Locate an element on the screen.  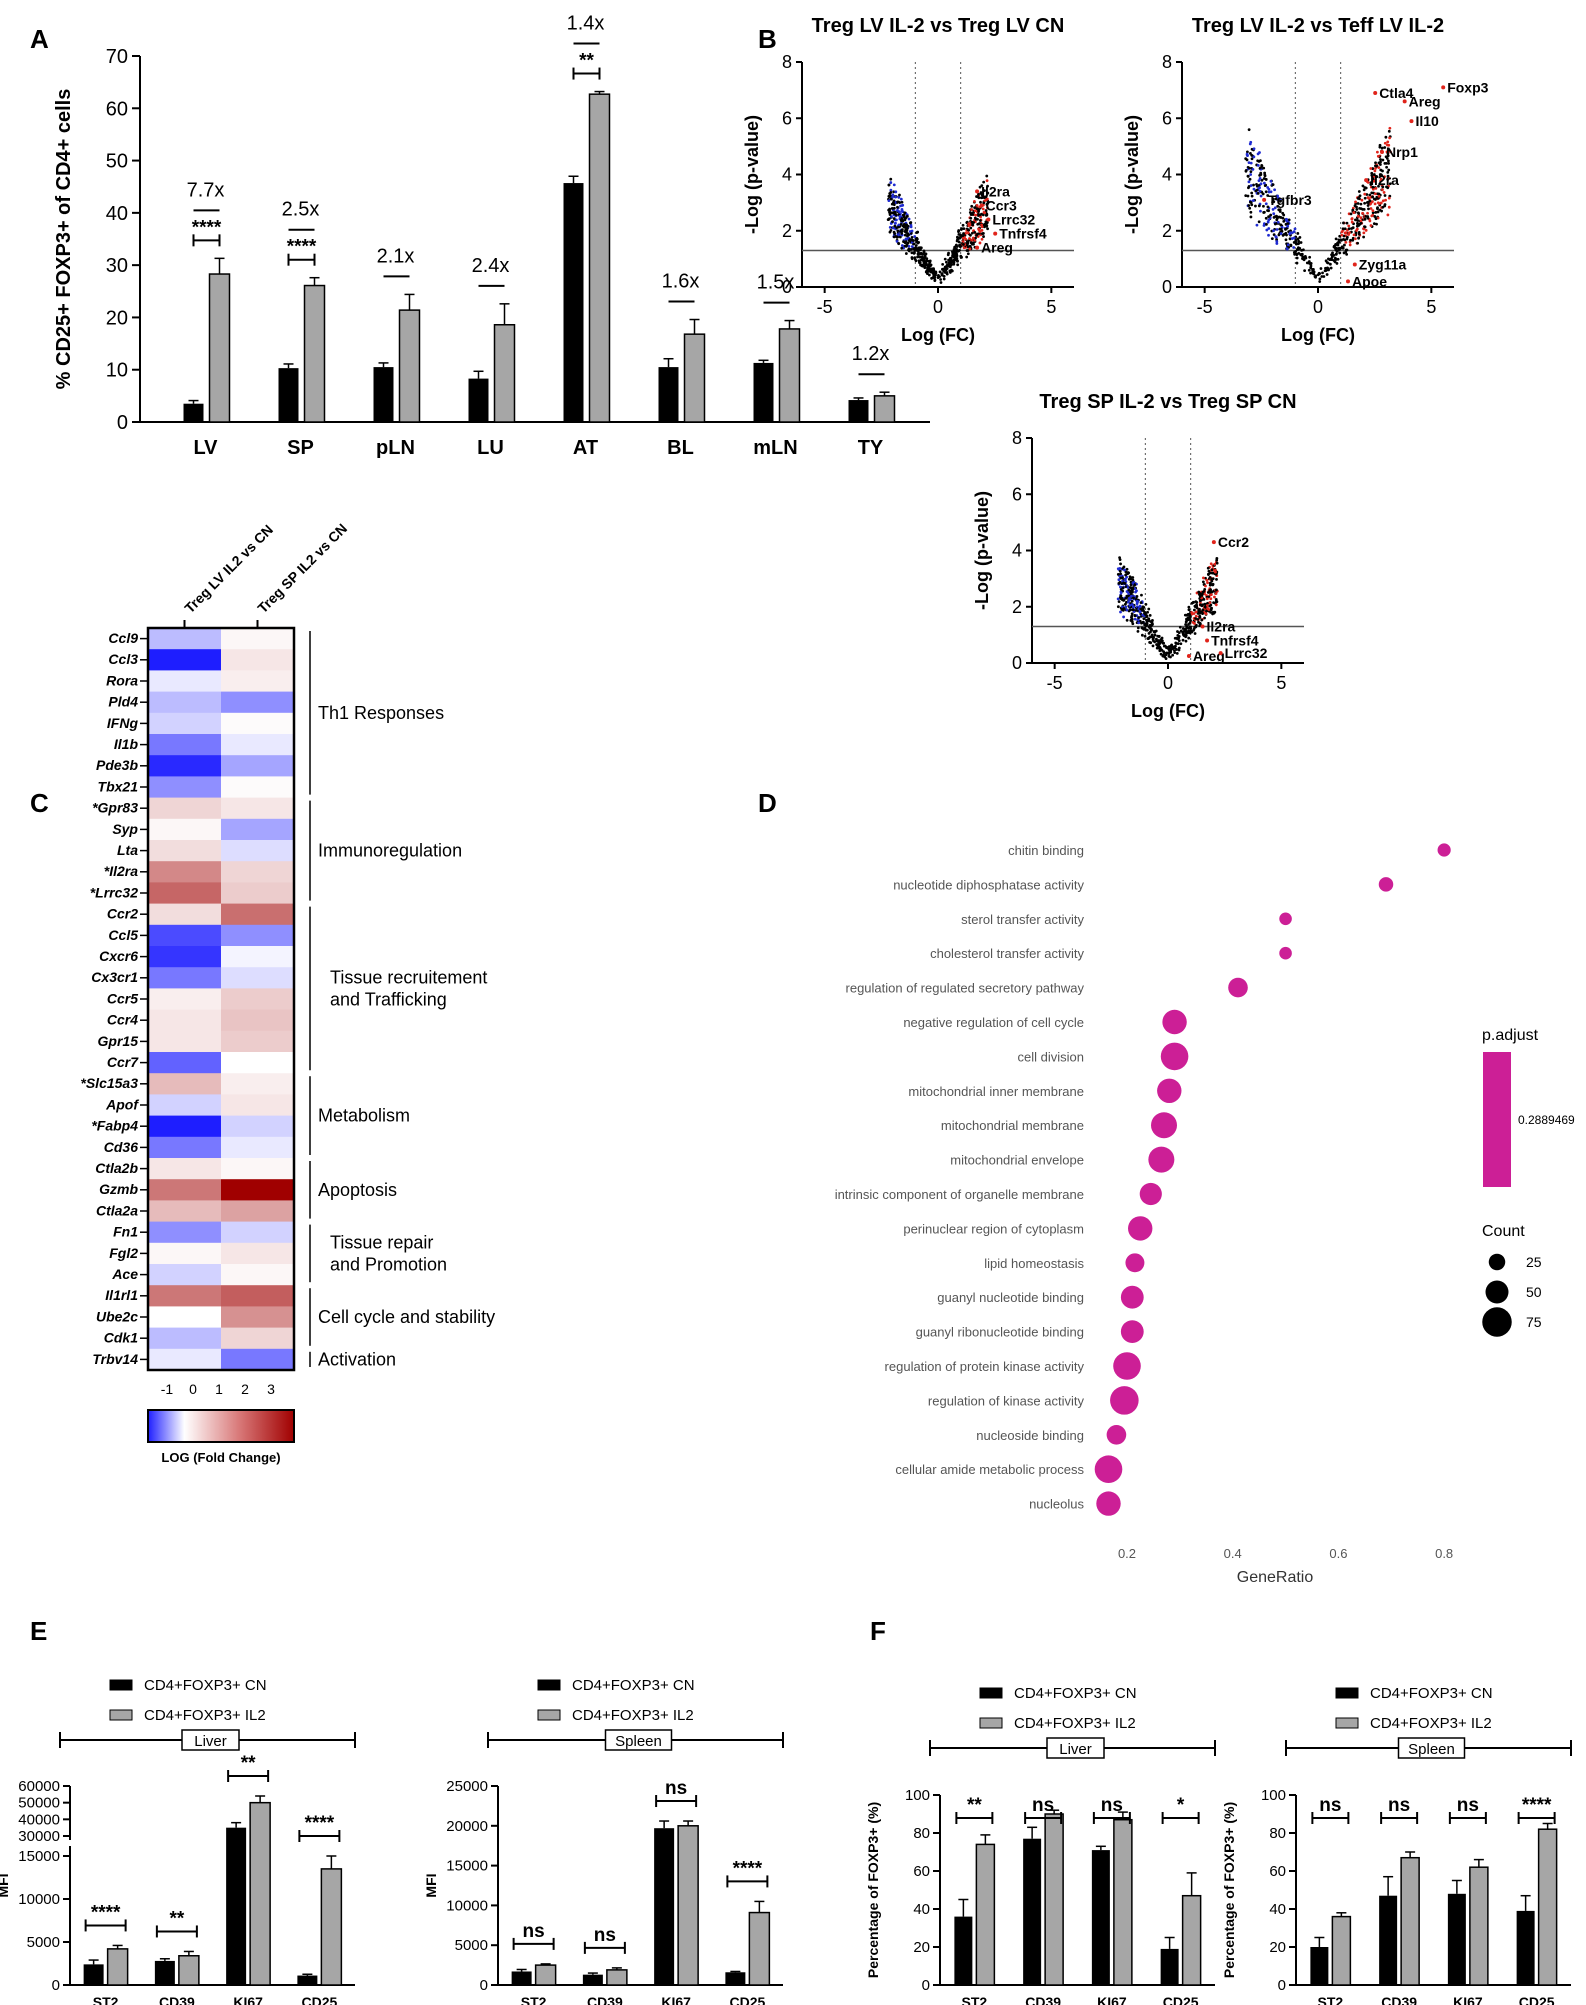
d-term-label-3: cholesterol transfer activity is located at coordinates (1007, 953).